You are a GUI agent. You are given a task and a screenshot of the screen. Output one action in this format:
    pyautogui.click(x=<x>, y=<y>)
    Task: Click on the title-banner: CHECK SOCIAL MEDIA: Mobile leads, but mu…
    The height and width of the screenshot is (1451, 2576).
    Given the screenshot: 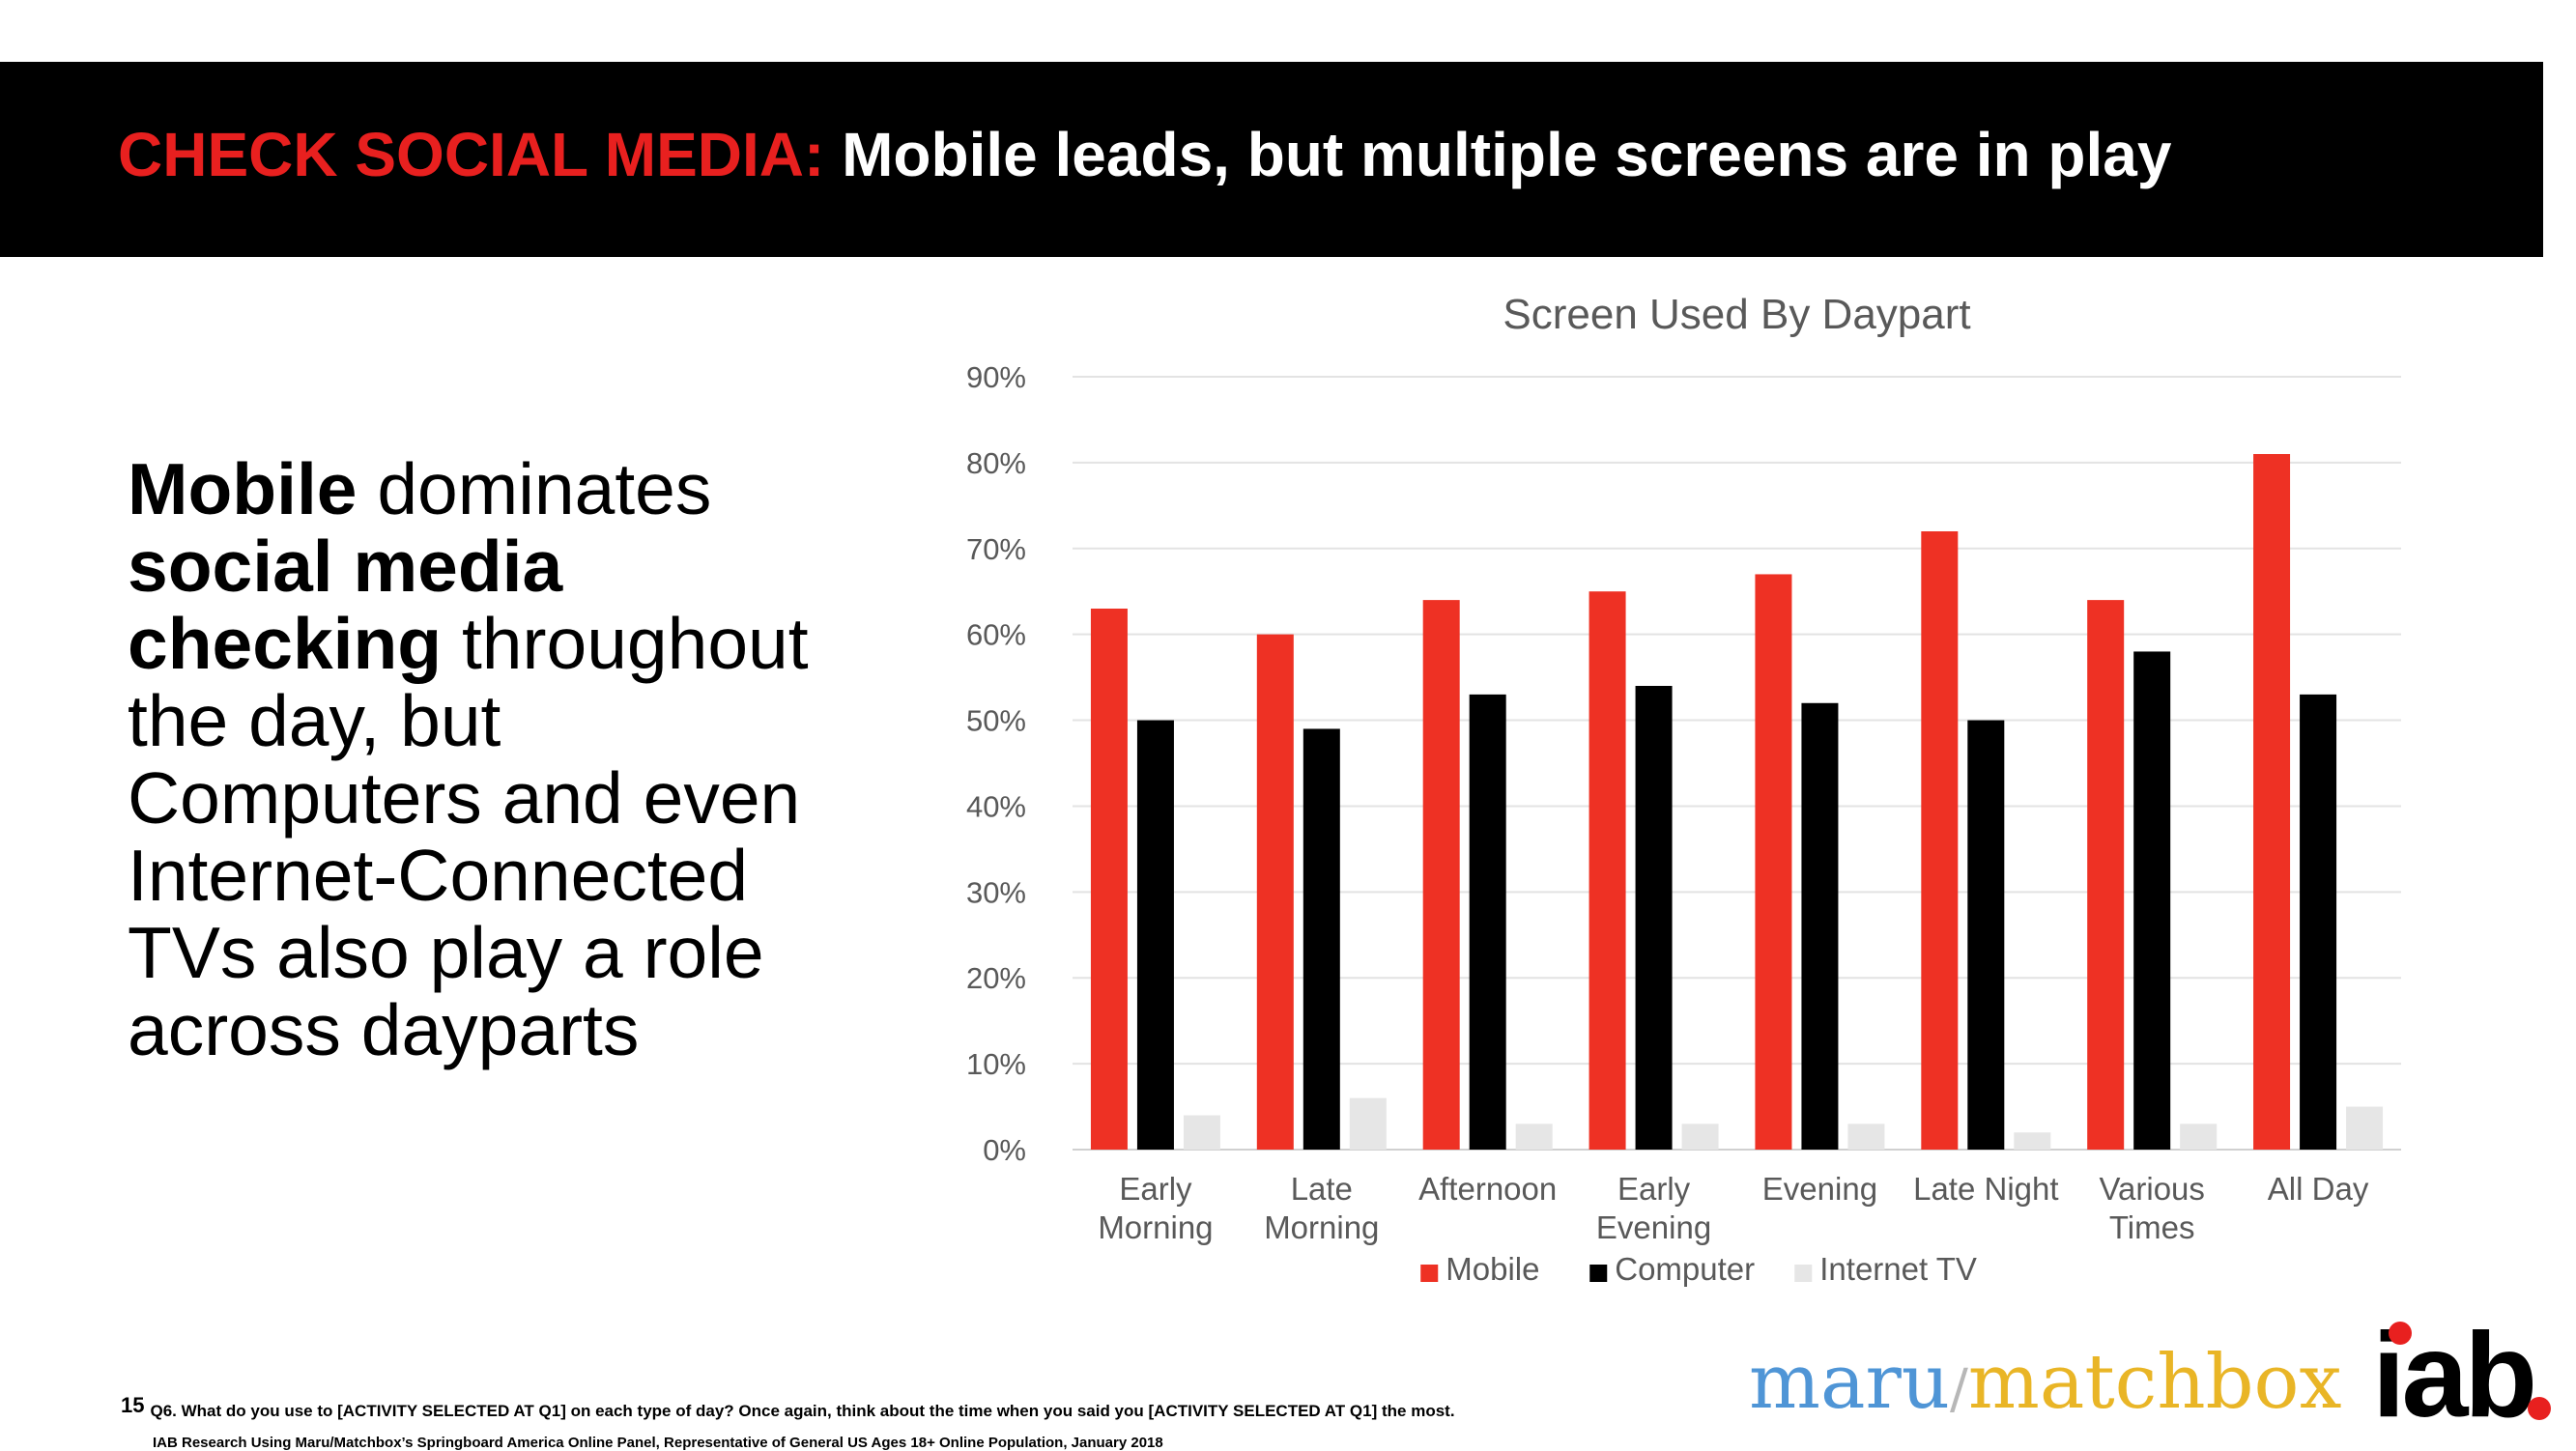 What is the action you would take?
    pyautogui.click(x=1271, y=160)
    